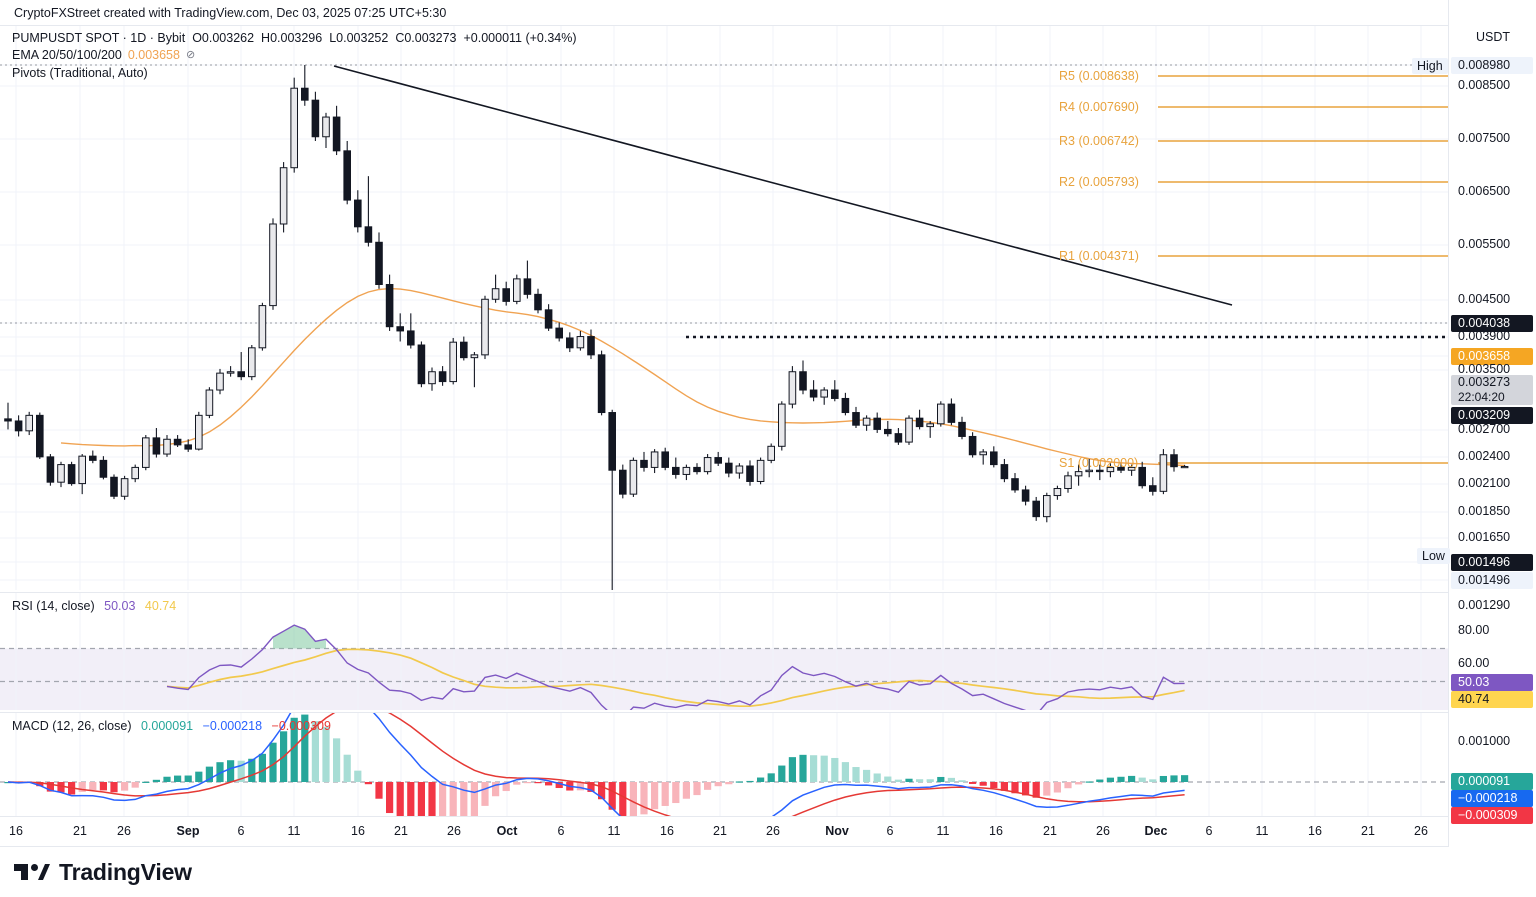 Image resolution: width=1536 pixels, height=897 pixels. What do you see at coordinates (1484, 456) in the screenshot?
I see `price-tick: 0.002400` at bounding box center [1484, 456].